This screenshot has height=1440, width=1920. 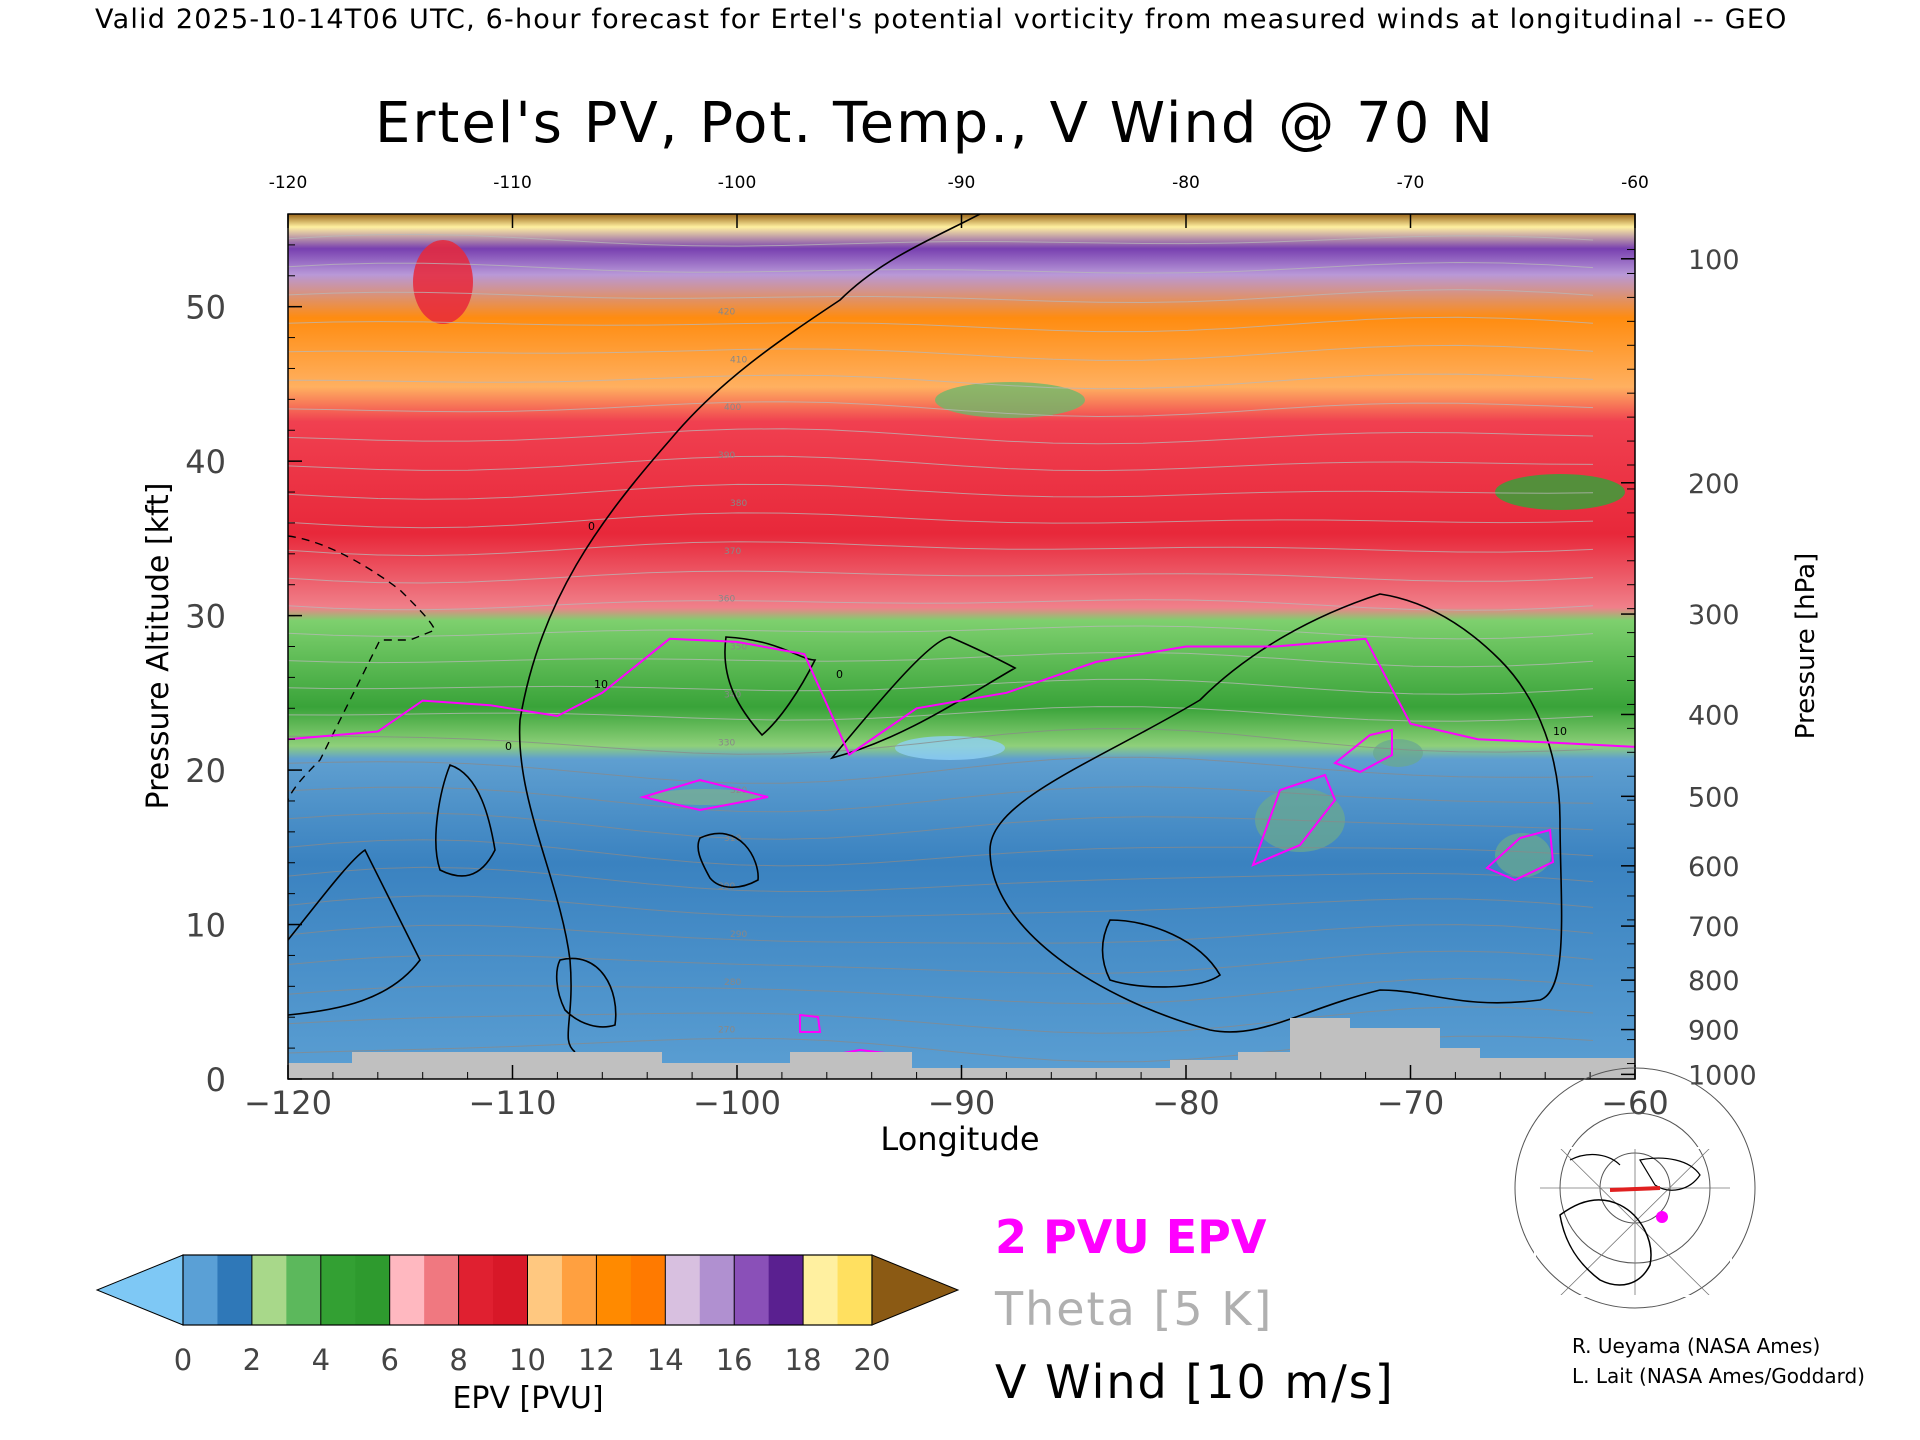 I want to click on colorbar-tick-label: 16, so click(x=734, y=1360).